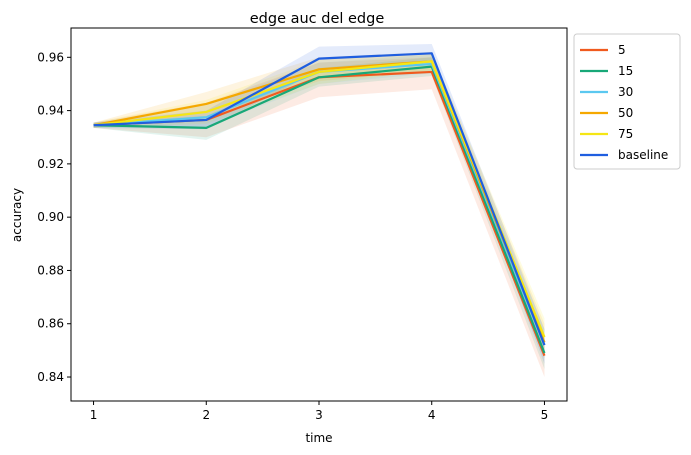 This screenshot has height=455, width=691. What do you see at coordinates (50, 217) in the screenshot?
I see `y-tick-label: 0.90` at bounding box center [50, 217].